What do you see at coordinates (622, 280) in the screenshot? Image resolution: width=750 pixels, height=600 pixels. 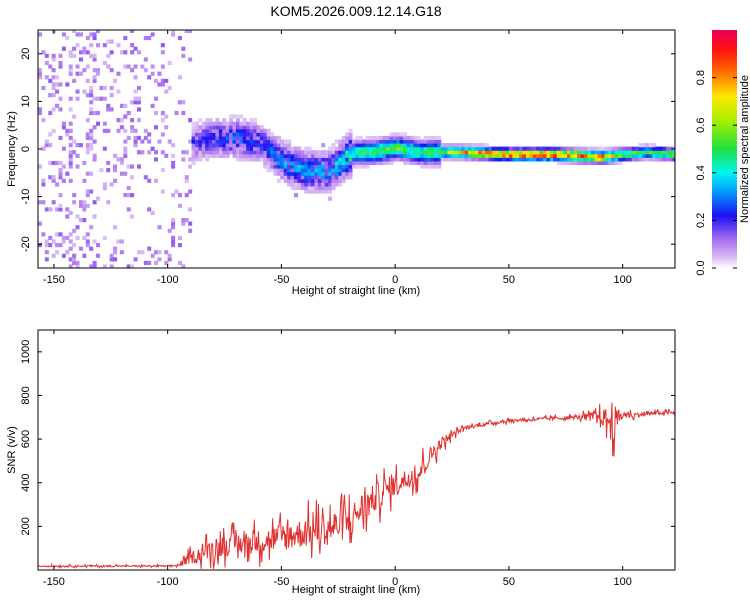 I see `spectrogram-xtick-label: 100` at bounding box center [622, 280].